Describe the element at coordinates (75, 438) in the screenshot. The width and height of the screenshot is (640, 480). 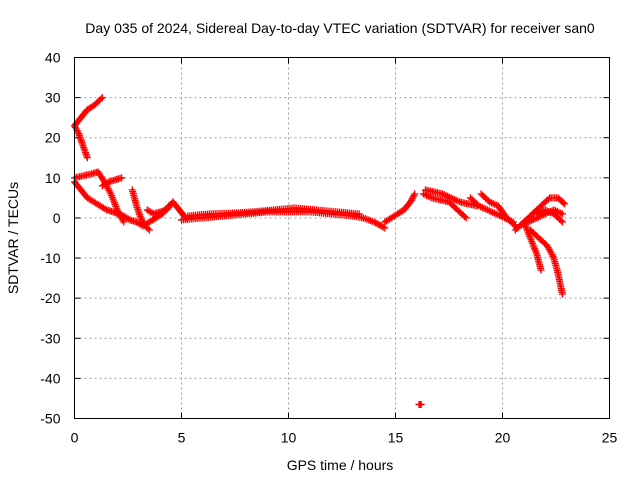
I see `x-tick-label: 0` at that location.